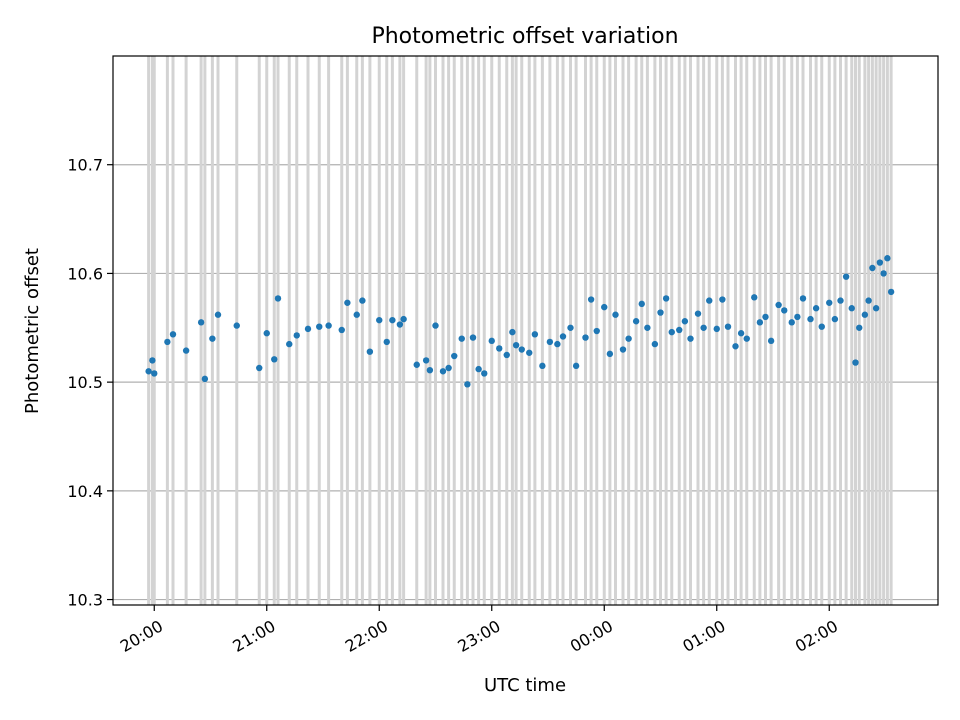 This screenshot has height=720, width=960. Describe the element at coordinates (141, 636) in the screenshot. I see `x-tick-label: 20:00` at that location.